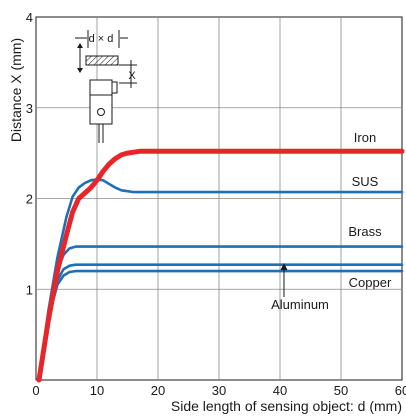 This screenshot has height=416, width=406. What do you see at coordinates (300, 304) in the screenshot?
I see `label-aluminum: Aluminum` at bounding box center [300, 304].